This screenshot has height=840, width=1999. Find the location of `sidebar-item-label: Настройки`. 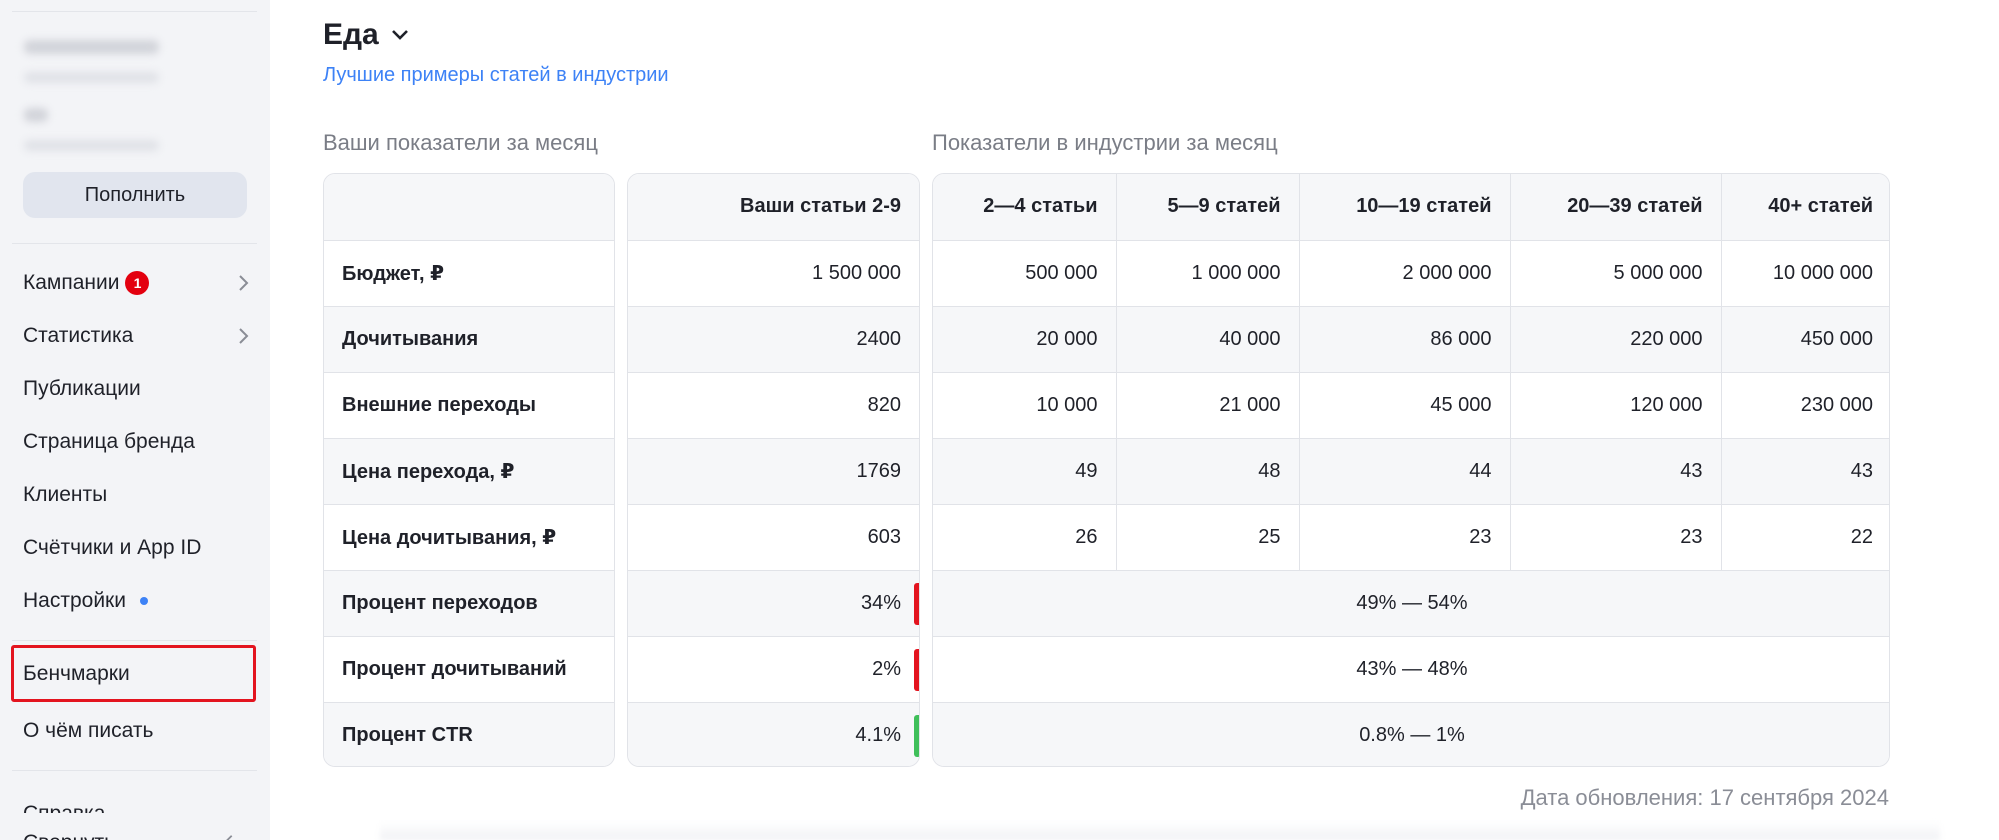

sidebar-item-label: Настройки is located at coordinates (74, 600).